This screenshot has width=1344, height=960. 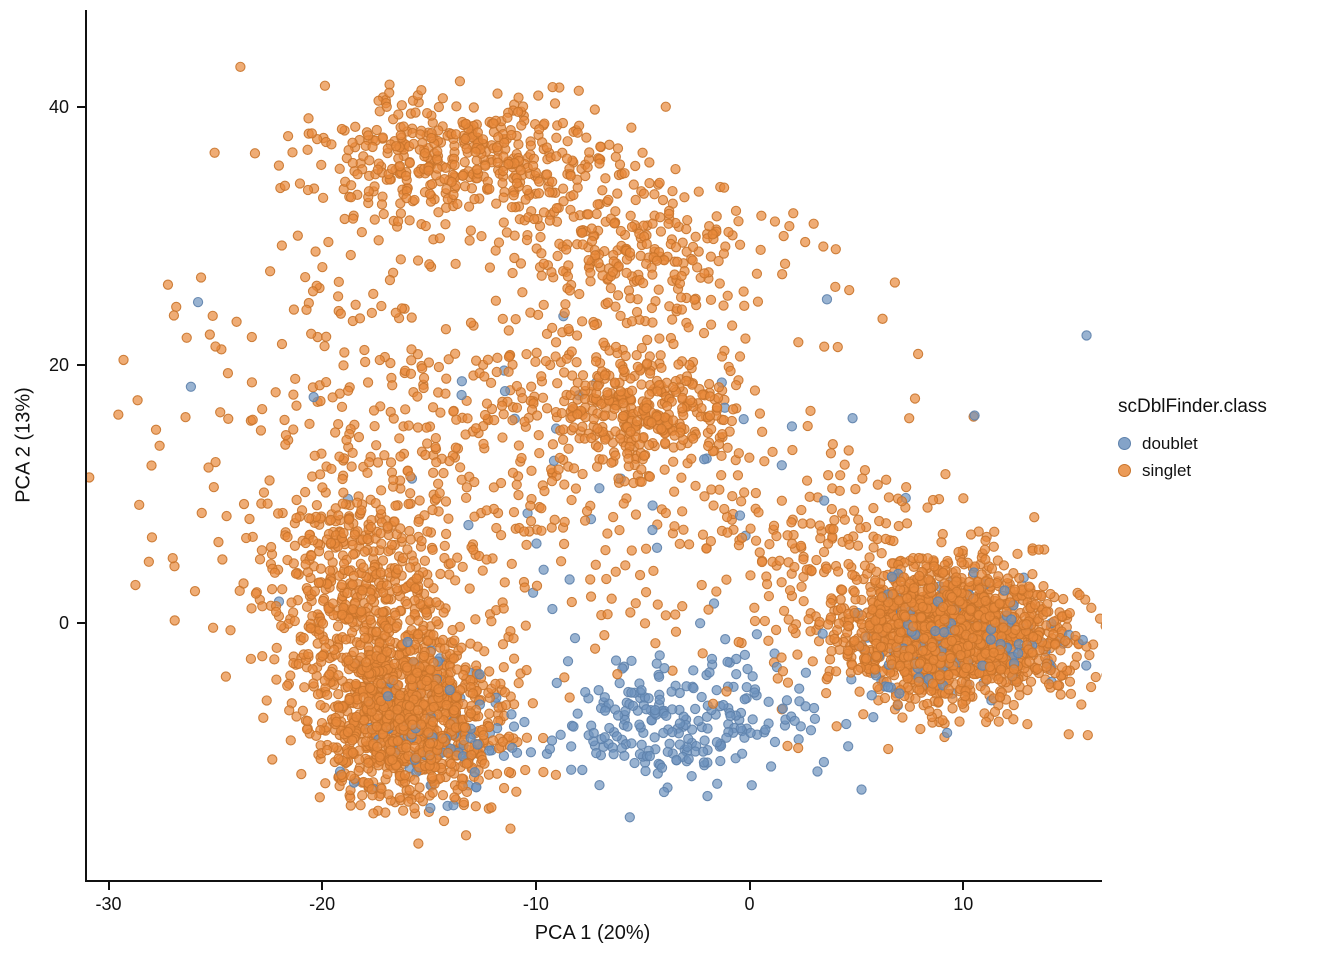 I want to click on y-tick-label: 40, so click(x=58, y=106).